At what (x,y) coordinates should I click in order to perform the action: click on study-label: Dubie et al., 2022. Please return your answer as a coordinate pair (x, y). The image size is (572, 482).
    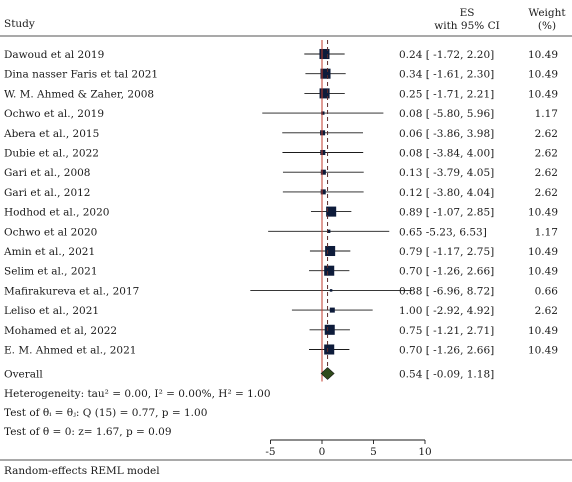
    Looking at the image, I should click on (51, 154).